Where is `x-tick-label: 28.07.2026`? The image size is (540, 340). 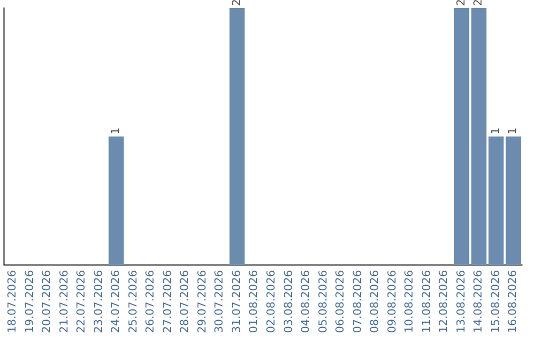 x-tick-label: 28.07.2026 is located at coordinates (185, 302).